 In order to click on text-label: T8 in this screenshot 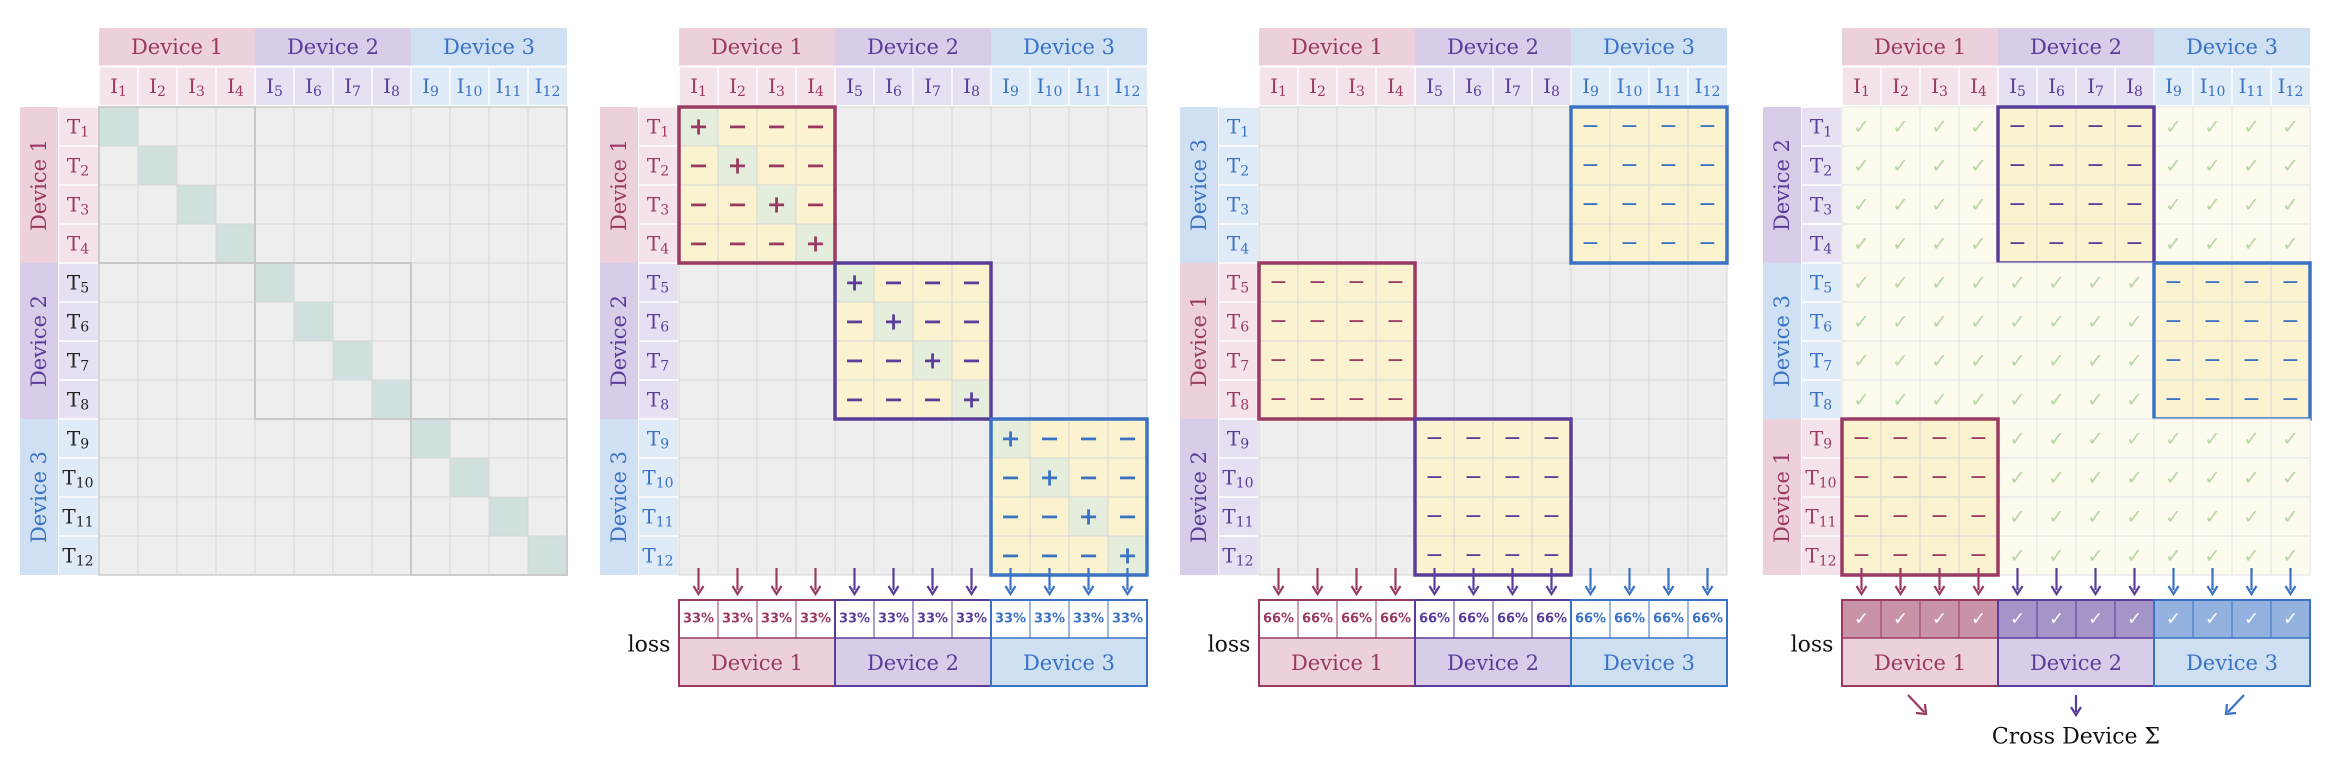, I will do `click(1238, 401)`.